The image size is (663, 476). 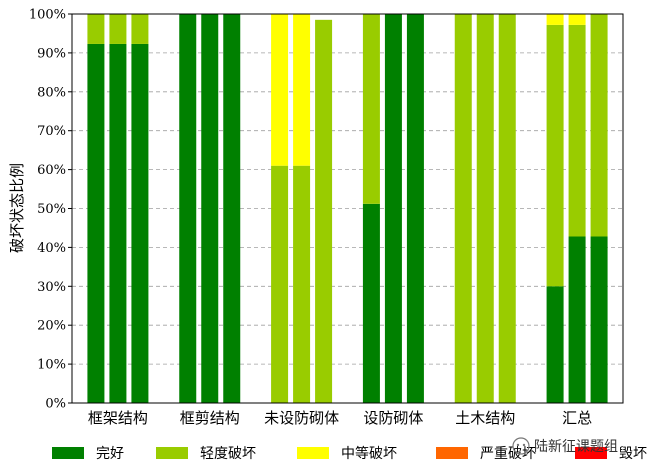 I want to click on legend-label: 中等破坏, so click(x=369, y=453).